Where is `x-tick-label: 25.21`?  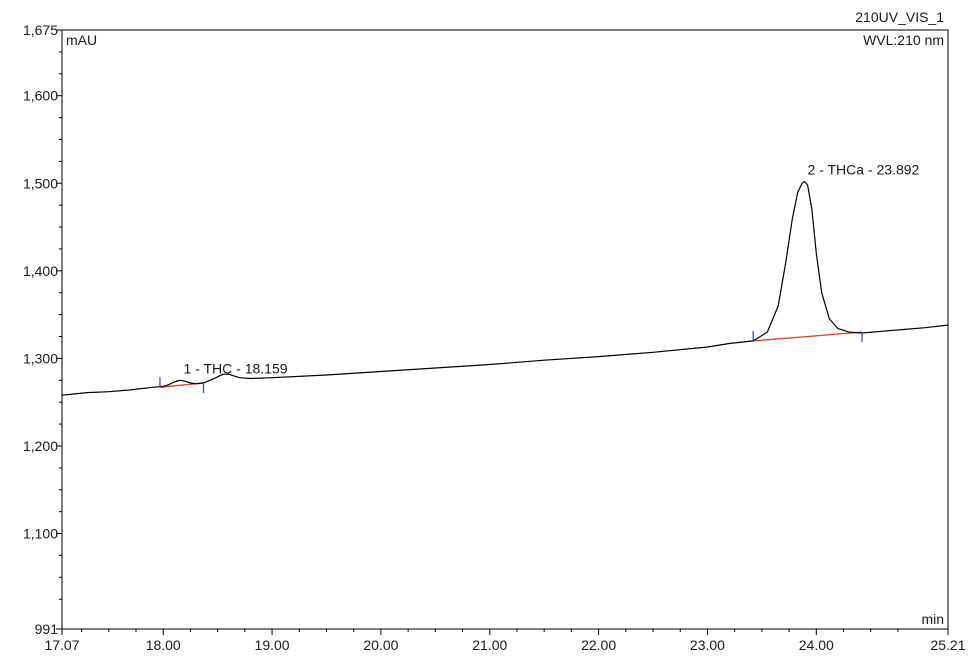
x-tick-label: 25.21 is located at coordinates (947, 645).